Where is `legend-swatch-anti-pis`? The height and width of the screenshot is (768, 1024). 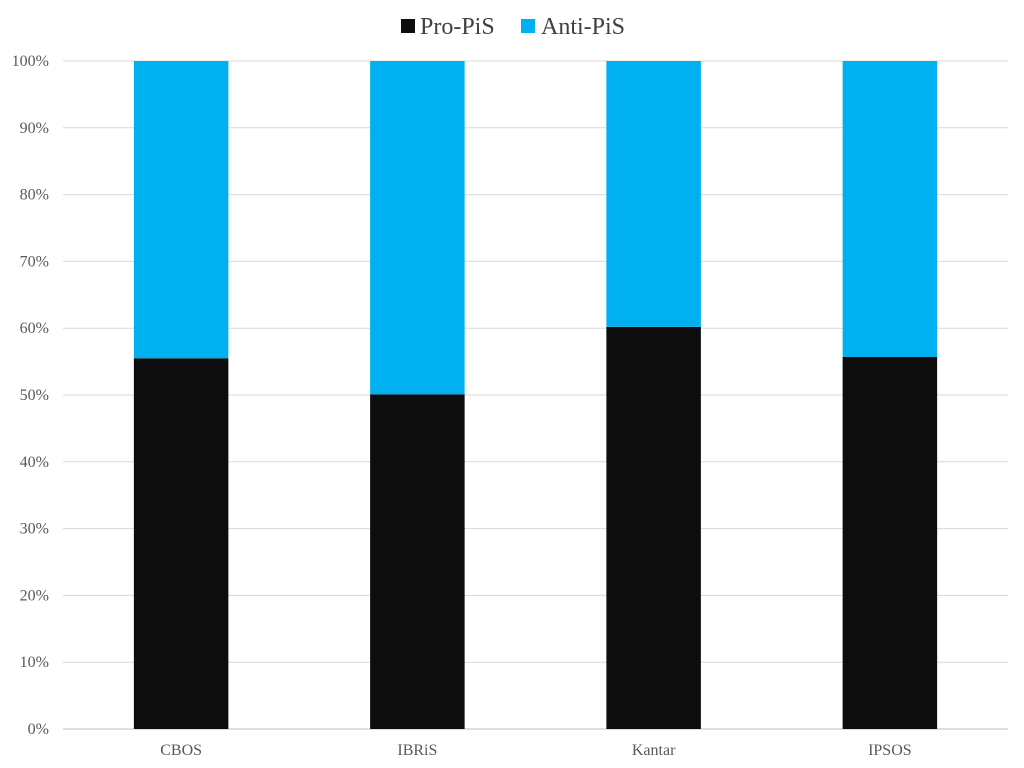 legend-swatch-anti-pis is located at coordinates (528, 26).